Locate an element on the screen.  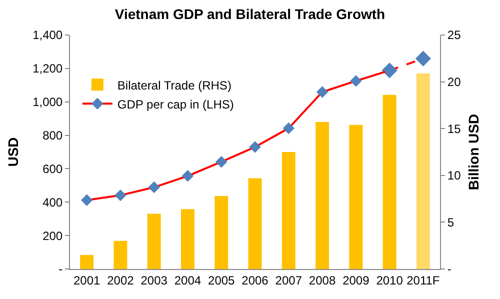
y-tick-label: - is located at coordinates (60, 269).